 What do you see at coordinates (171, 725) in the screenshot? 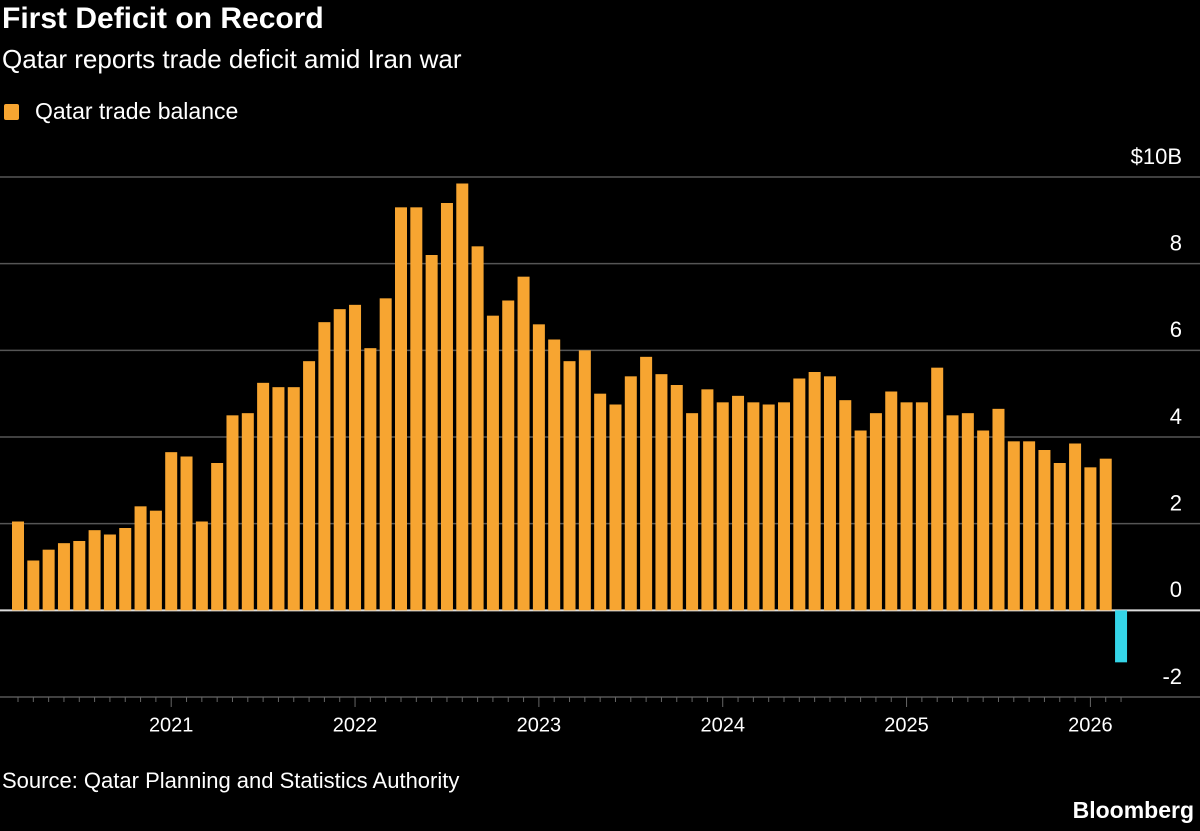
I see `x-tick-label: 2021` at bounding box center [171, 725].